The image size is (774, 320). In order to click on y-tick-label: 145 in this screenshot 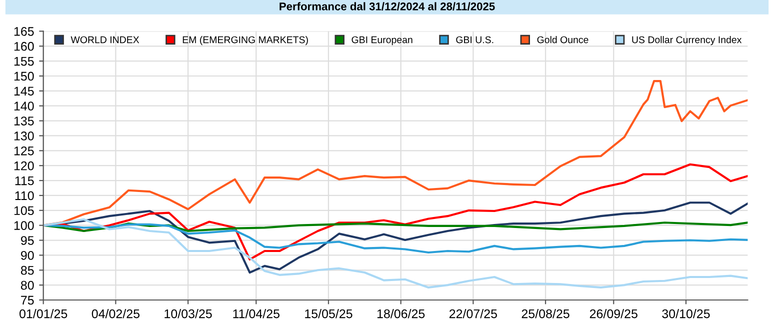, I will do `click(24, 91)`.